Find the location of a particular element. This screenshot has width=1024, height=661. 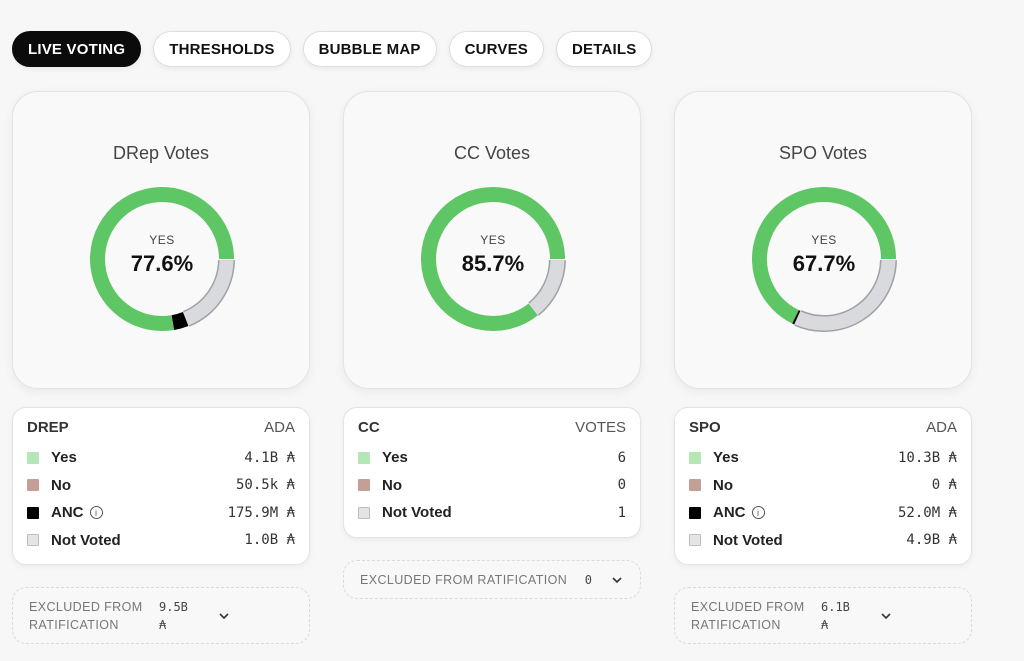

legend-row-yes: Yes 6 is located at coordinates (492, 458).